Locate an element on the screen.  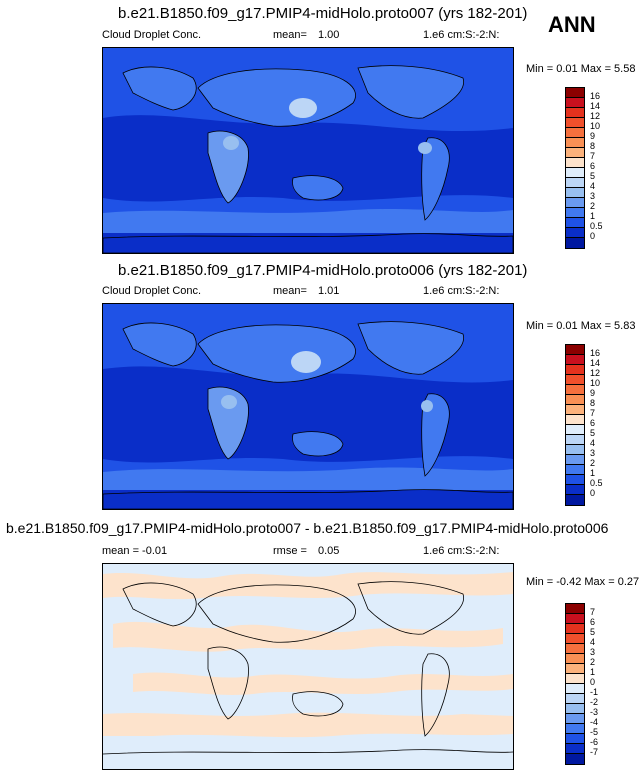
panel-1-colorbar is located at coordinates (575, 168).